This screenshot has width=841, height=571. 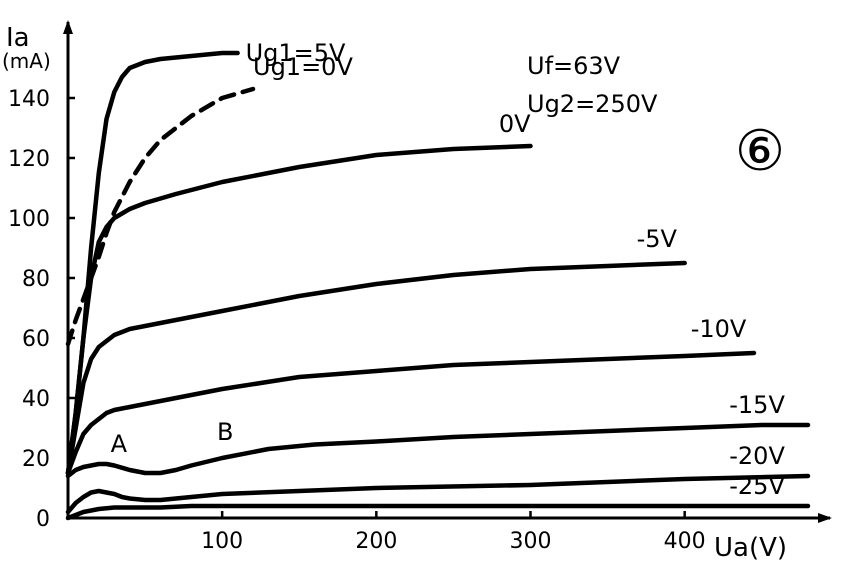 I want to click on y-tick-label: 0, so click(x=43, y=519).